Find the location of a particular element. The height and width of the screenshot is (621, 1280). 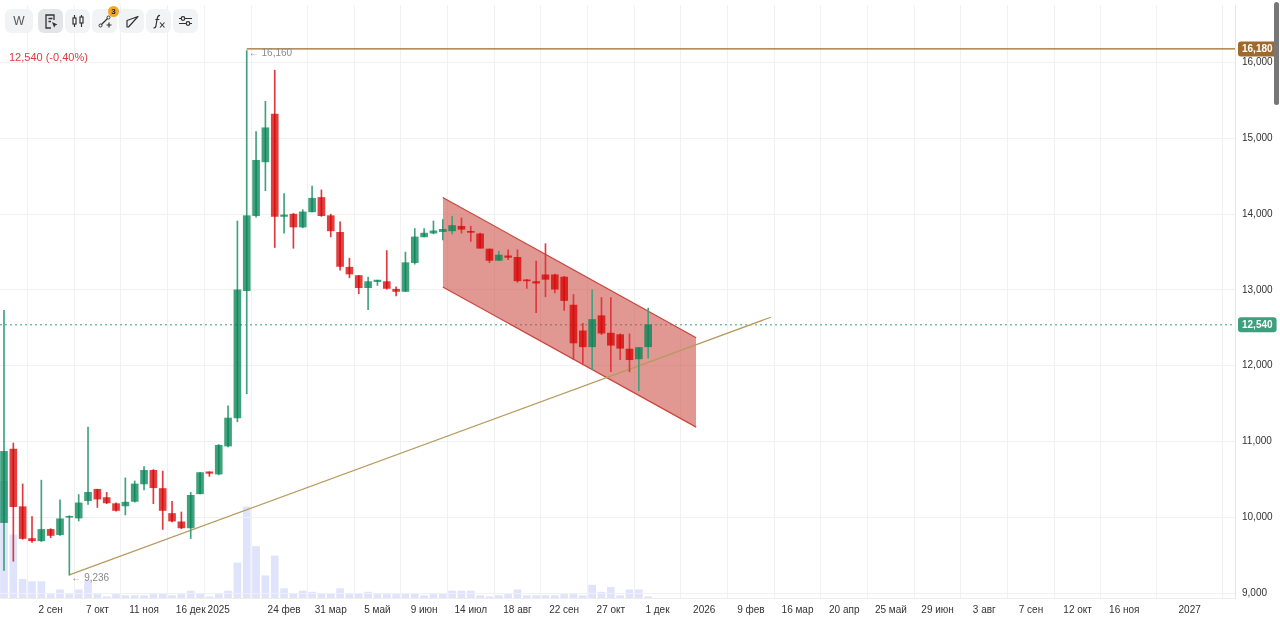

x-tick-label: 9 июн is located at coordinates (424, 609).